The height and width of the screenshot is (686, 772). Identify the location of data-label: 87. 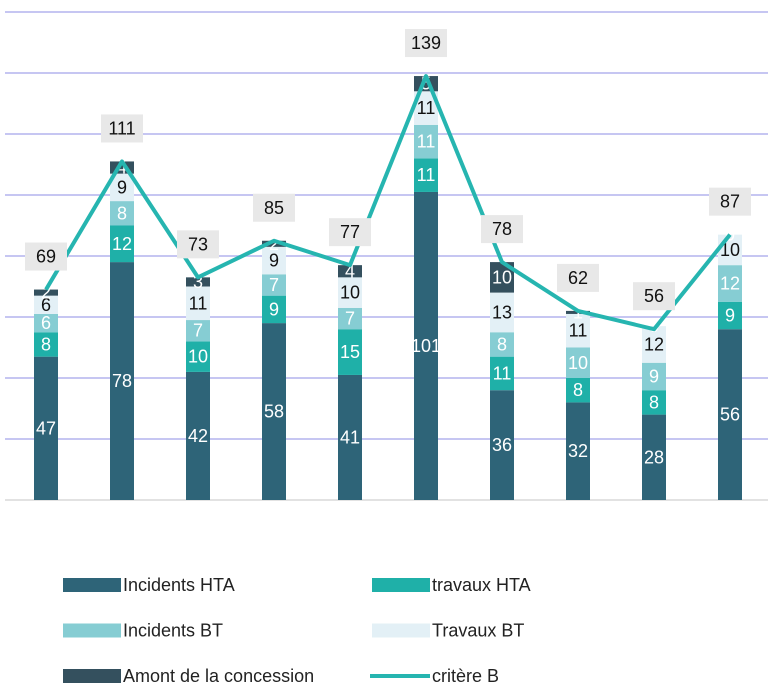
(730, 202).